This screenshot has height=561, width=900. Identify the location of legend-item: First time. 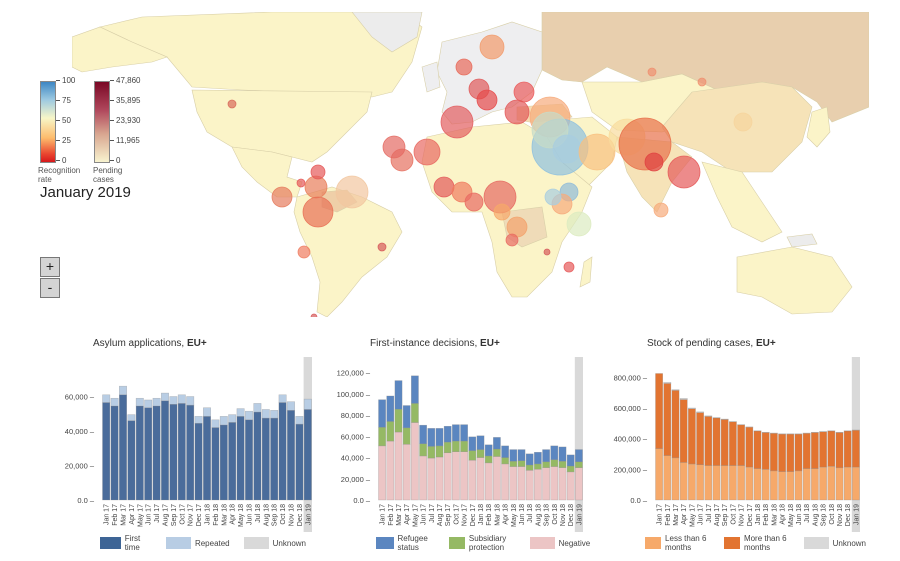
(126, 543).